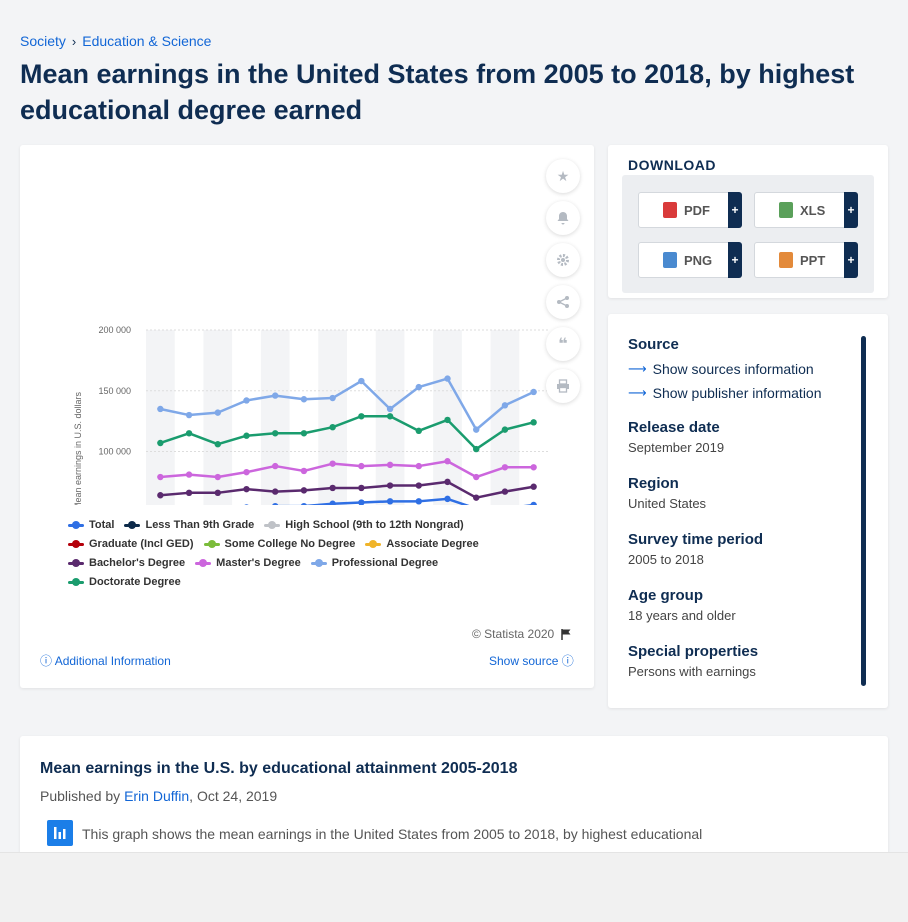 The width and height of the screenshot is (908, 922). Describe the element at coordinates (43, 41) in the screenshot. I see `breadcrumb-society: Society` at that location.